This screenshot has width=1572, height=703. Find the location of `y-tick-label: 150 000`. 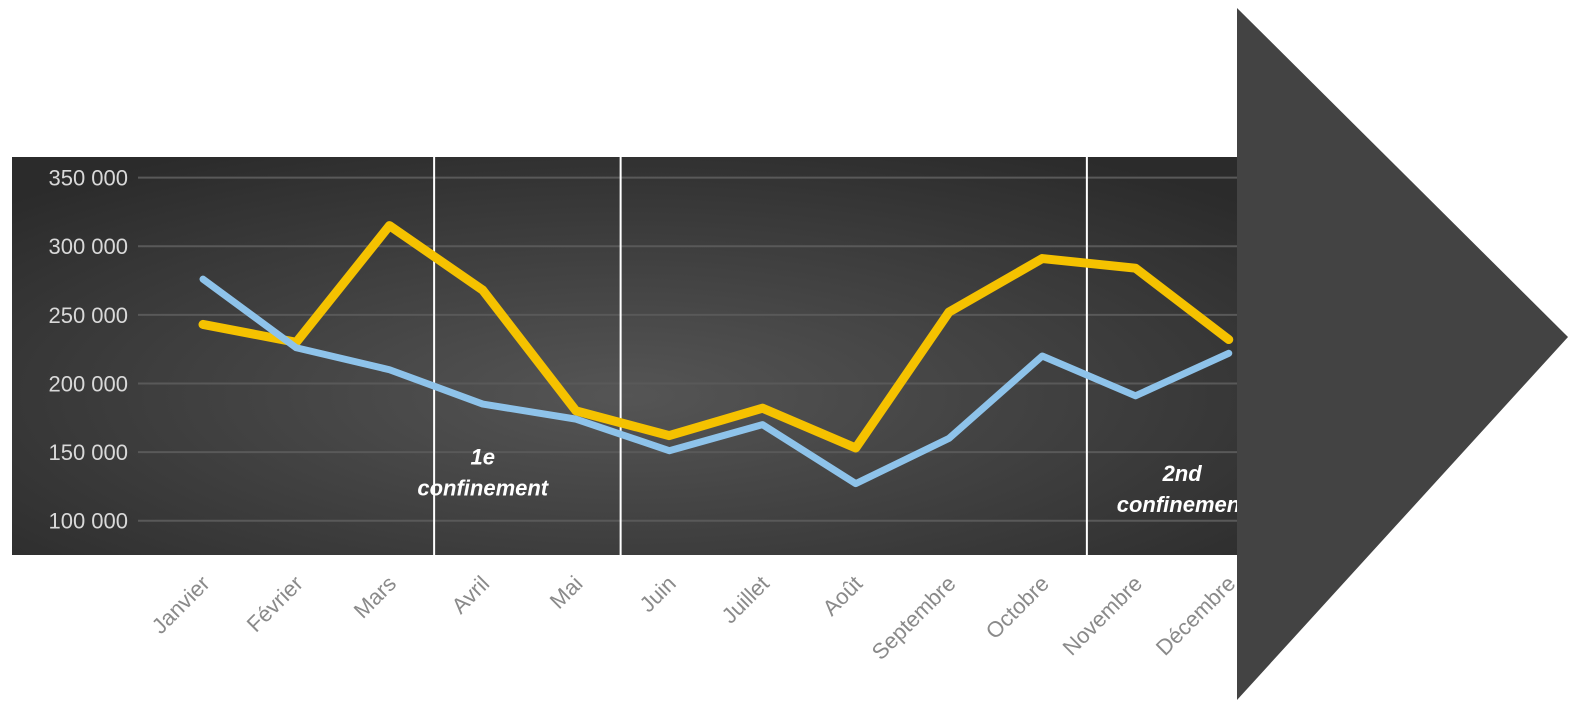

y-tick-label: 150 000 is located at coordinates (88, 452).